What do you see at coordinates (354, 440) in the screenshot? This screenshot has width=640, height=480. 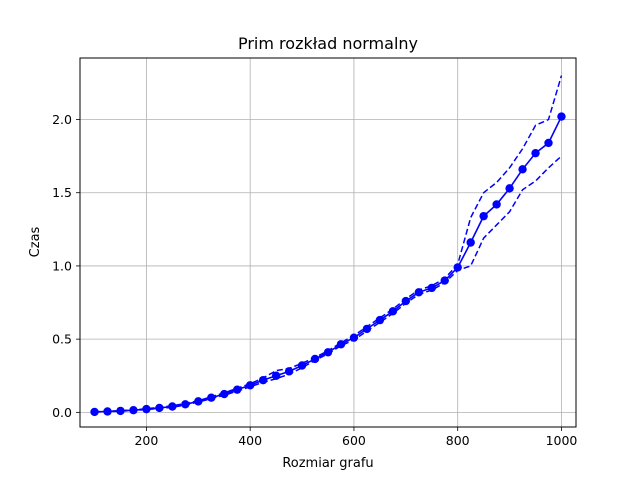 I see `x-tick-label: 600` at bounding box center [354, 440].